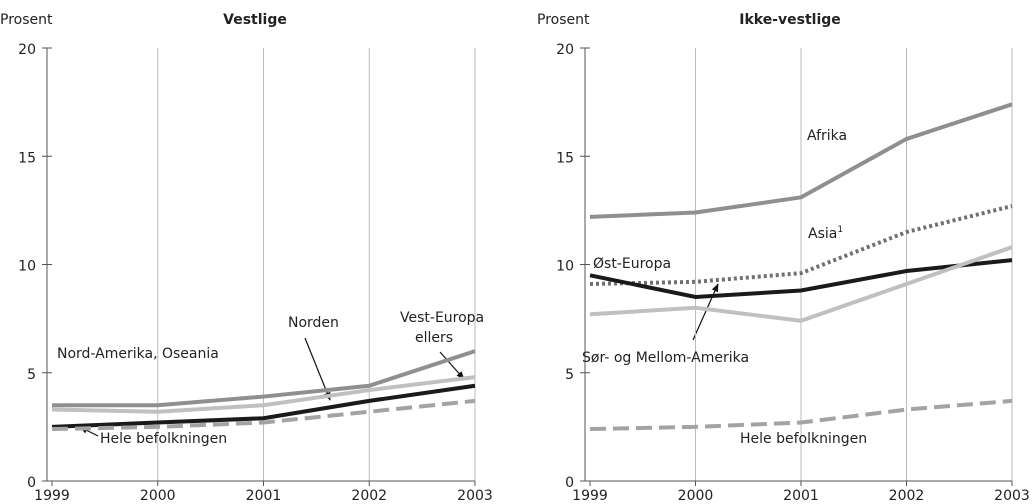 This screenshot has width=1032, height=504. What do you see at coordinates (442, 318) in the screenshot?
I see `label-line: Vest-Europa` at bounding box center [442, 318].